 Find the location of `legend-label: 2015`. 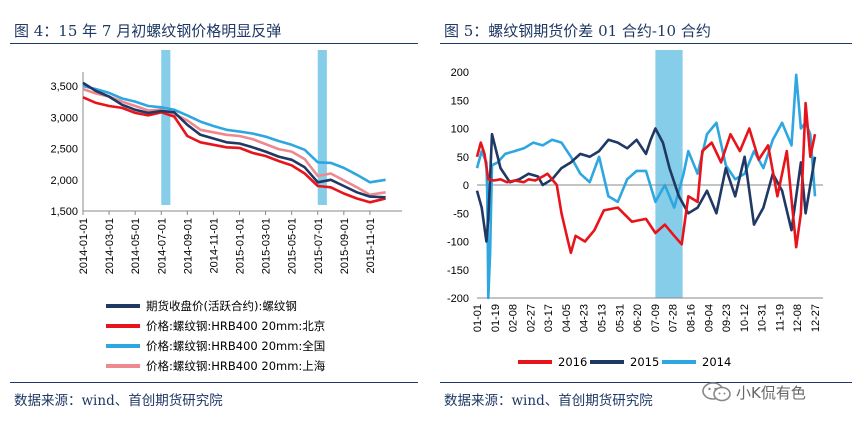

legend-label: 2015 is located at coordinates (644, 362).